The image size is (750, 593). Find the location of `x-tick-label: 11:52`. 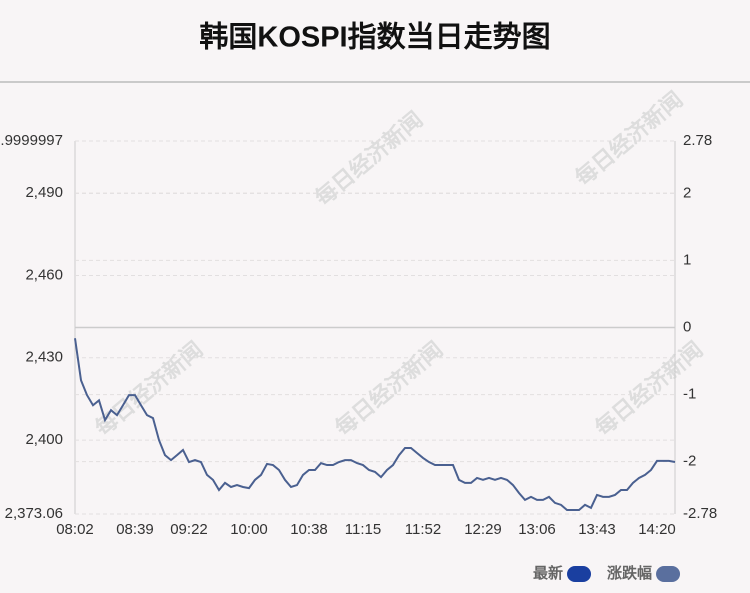

x-tick-label: 11:52 is located at coordinates (423, 529).